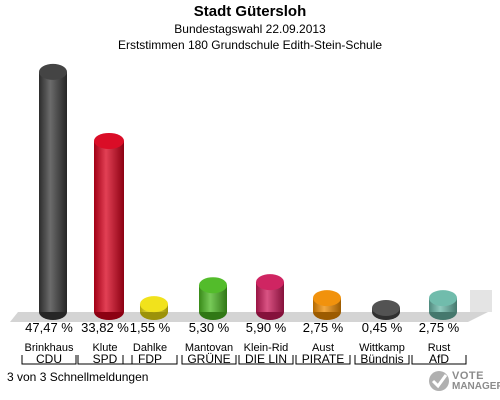 The height and width of the screenshot is (400, 500). Describe the element at coordinates (439, 381) in the screenshot. I see `votemanager-mark-icon` at that location.